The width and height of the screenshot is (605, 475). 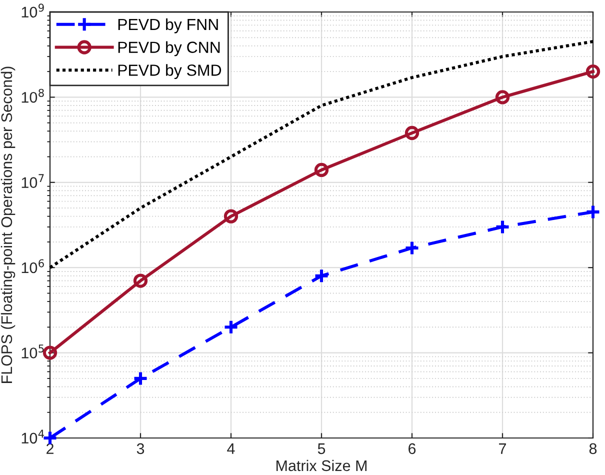 I want to click on legend-label: PEVD by CNN, so click(x=169, y=48).